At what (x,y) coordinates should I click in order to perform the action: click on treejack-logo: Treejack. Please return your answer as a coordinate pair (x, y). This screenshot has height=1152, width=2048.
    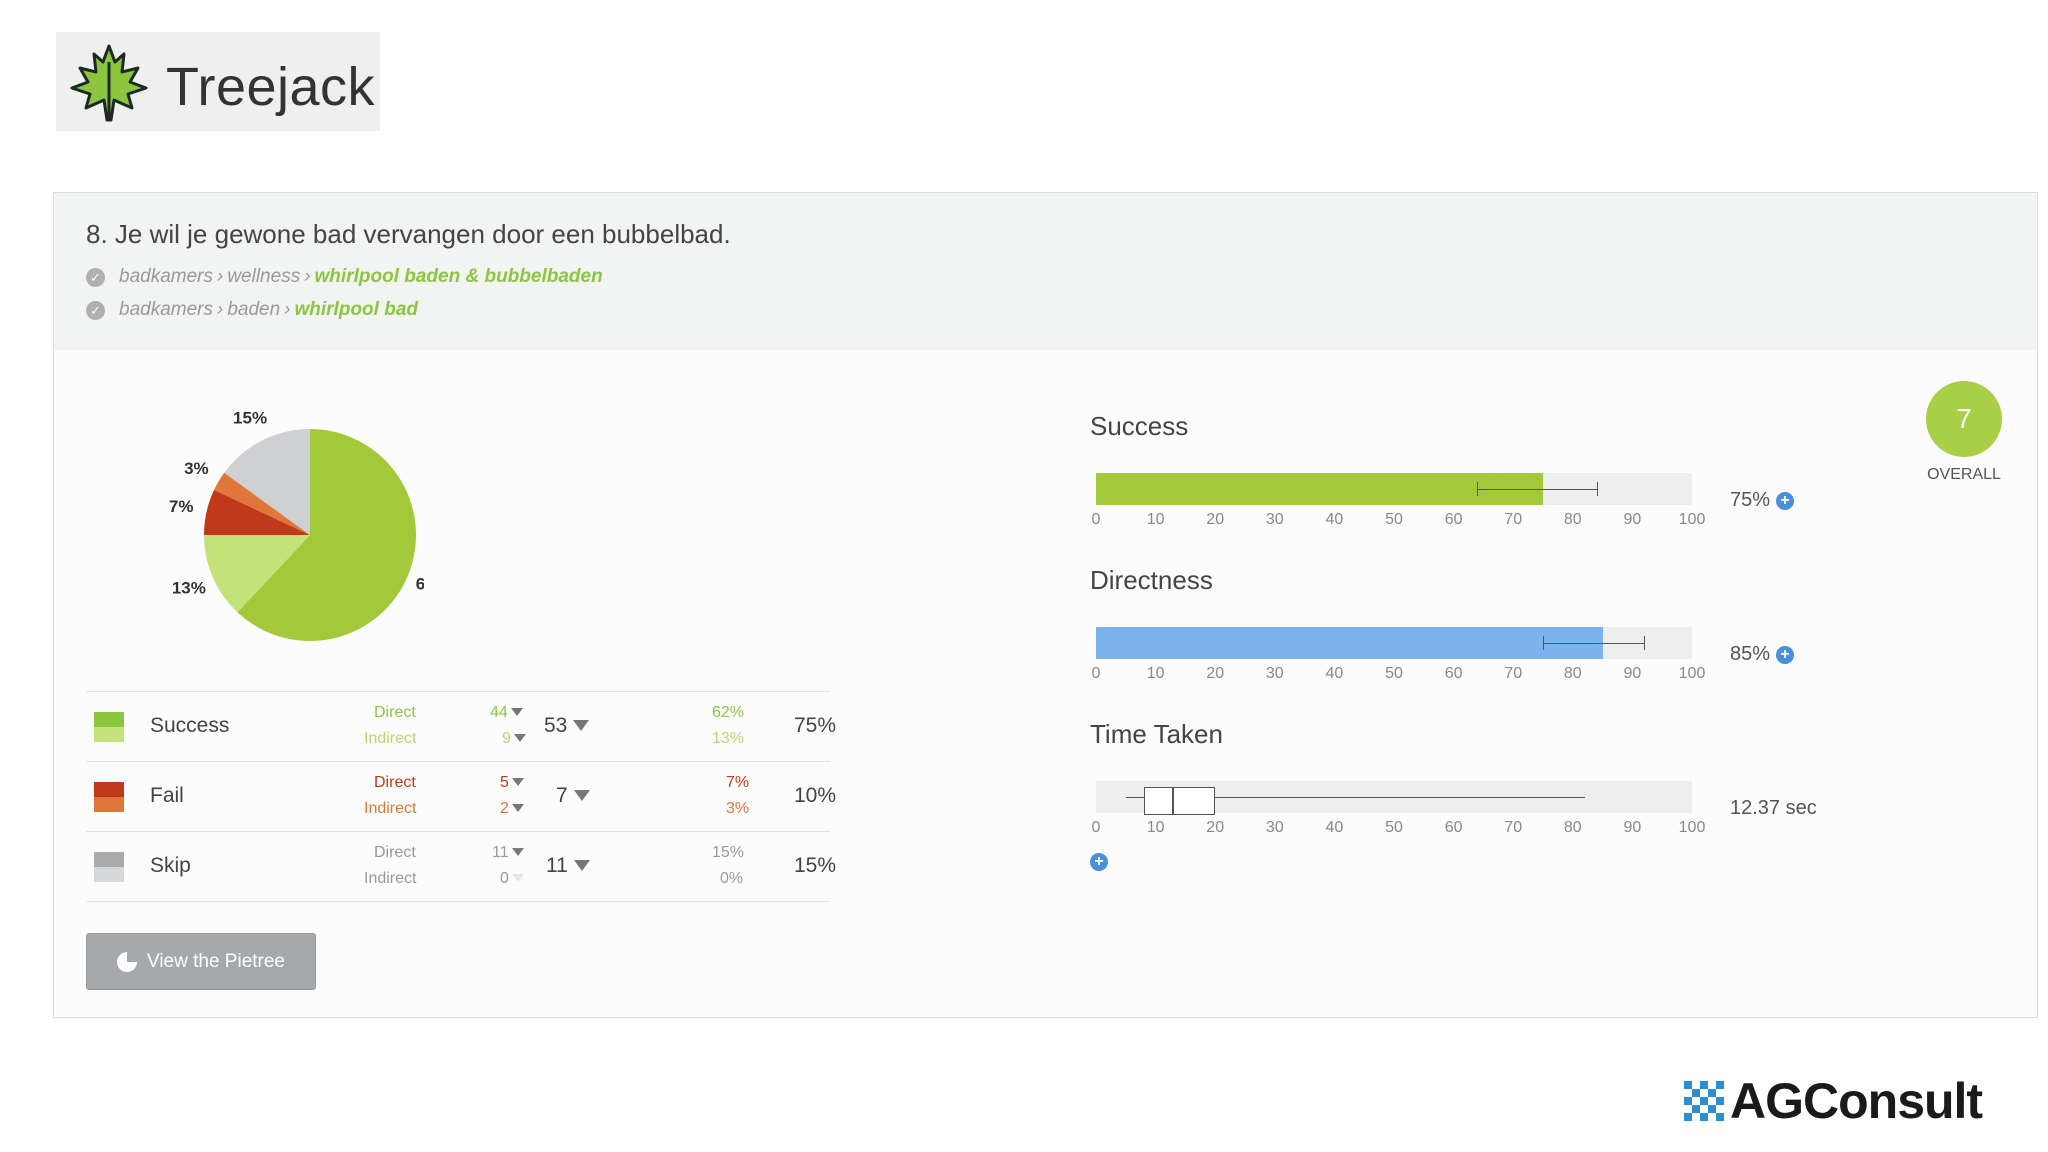
    Looking at the image, I should click on (218, 81).